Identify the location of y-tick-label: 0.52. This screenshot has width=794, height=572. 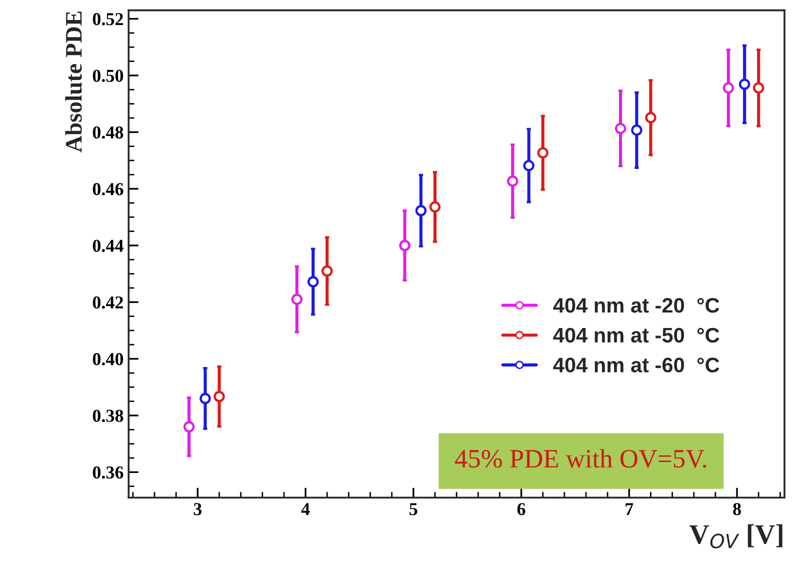
(107, 19).